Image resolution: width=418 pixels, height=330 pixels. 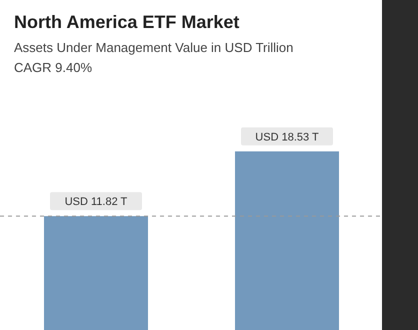 What do you see at coordinates (53, 67) in the screenshot?
I see `text: CAGR 9.40%` at bounding box center [53, 67].